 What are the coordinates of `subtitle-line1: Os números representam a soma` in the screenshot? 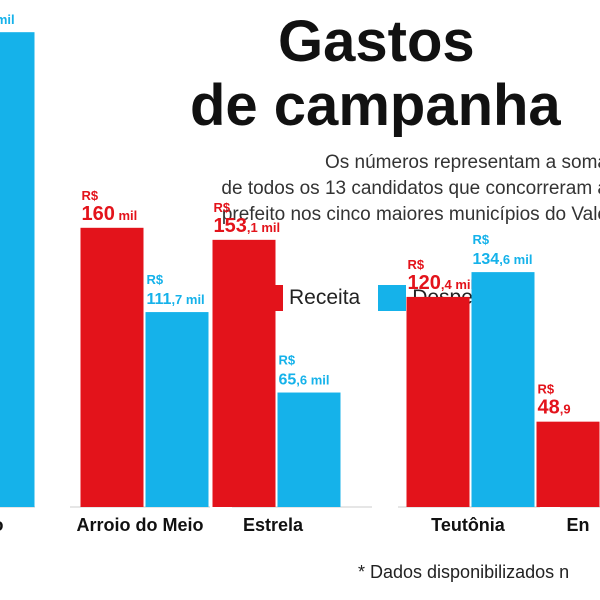 It's located at (462, 162).